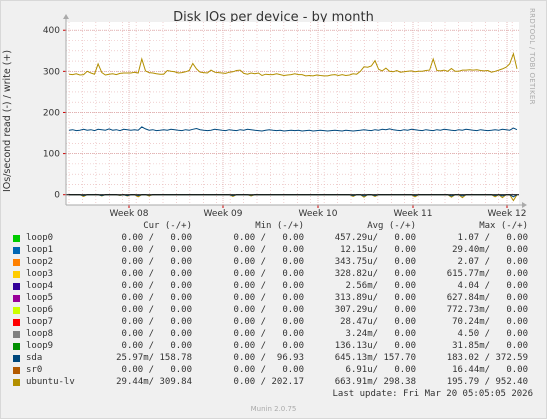 This screenshot has height=419, width=547. I want to click on legend-device-name: loop2, so click(40, 262).